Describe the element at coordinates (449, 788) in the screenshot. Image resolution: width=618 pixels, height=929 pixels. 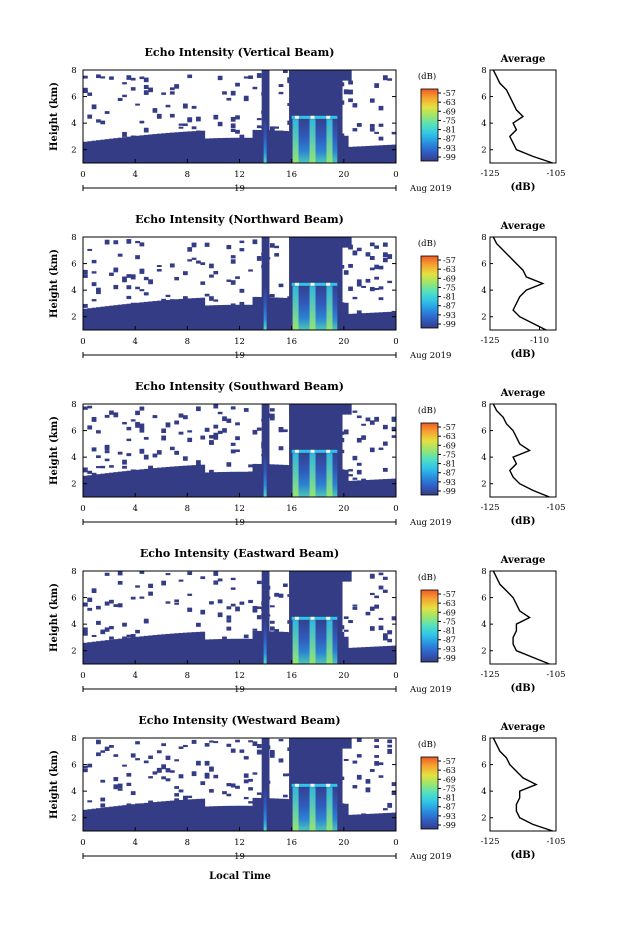
I see `colorbar-tick-label: -75` at that location.